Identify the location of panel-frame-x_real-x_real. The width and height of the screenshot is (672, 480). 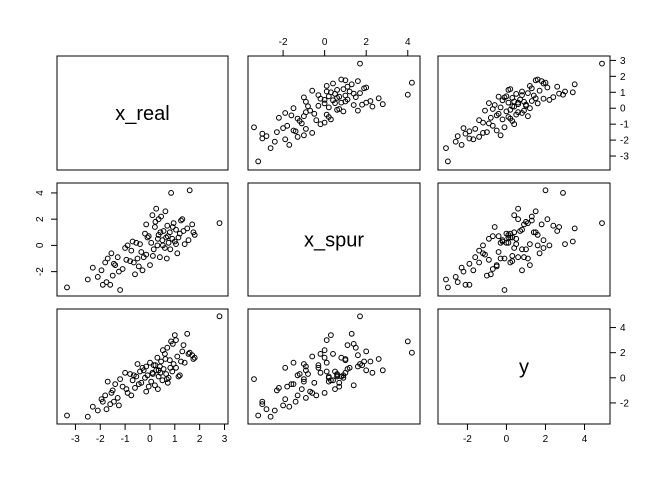
(142, 113).